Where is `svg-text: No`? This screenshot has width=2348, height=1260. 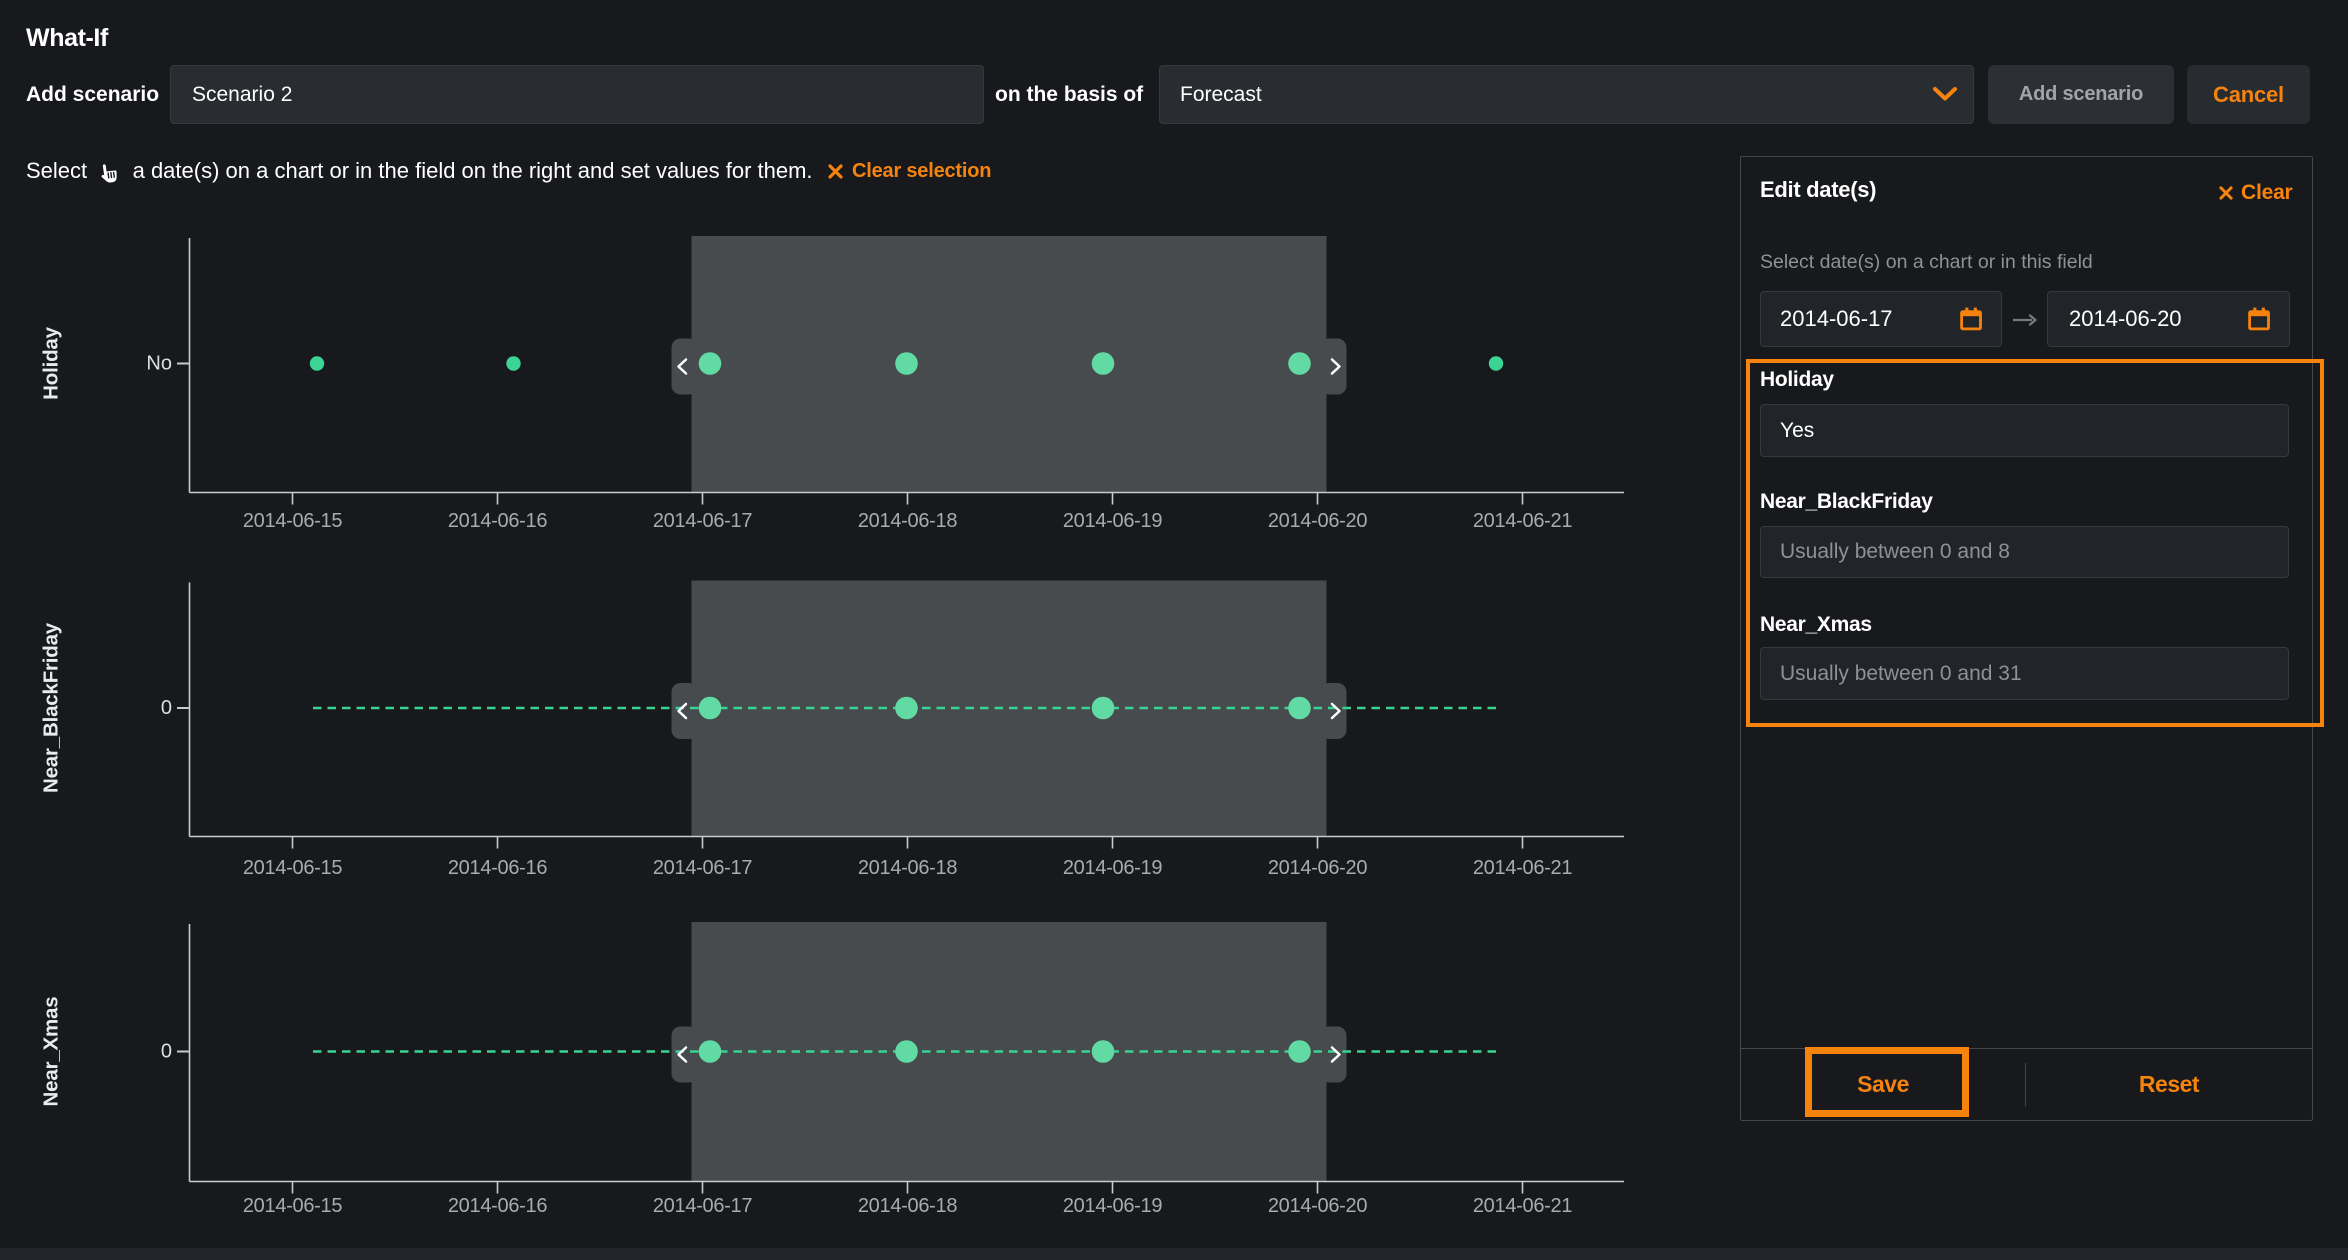
svg-text: No is located at coordinates (159, 364).